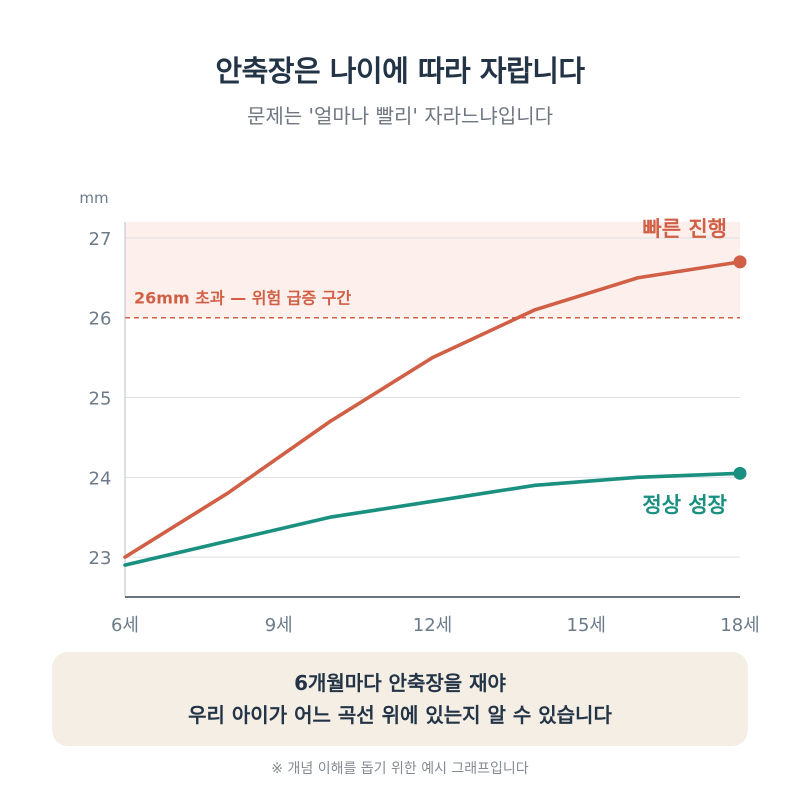 The width and height of the screenshot is (800, 800). I want to click on x-tick-label: 9세, so click(279, 625).